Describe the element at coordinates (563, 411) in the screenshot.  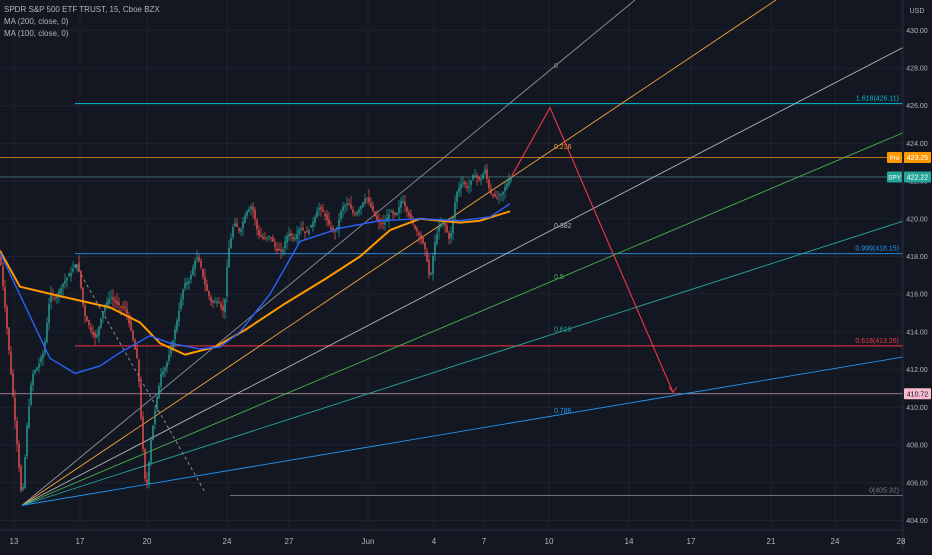
I see `fan-label: 0.786` at that location.